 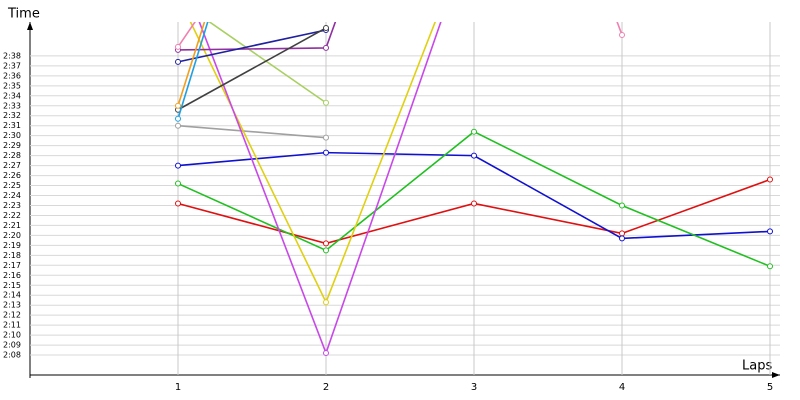 What do you see at coordinates (12, 55) in the screenshot?
I see `y-tick-label: 2:38` at bounding box center [12, 55].